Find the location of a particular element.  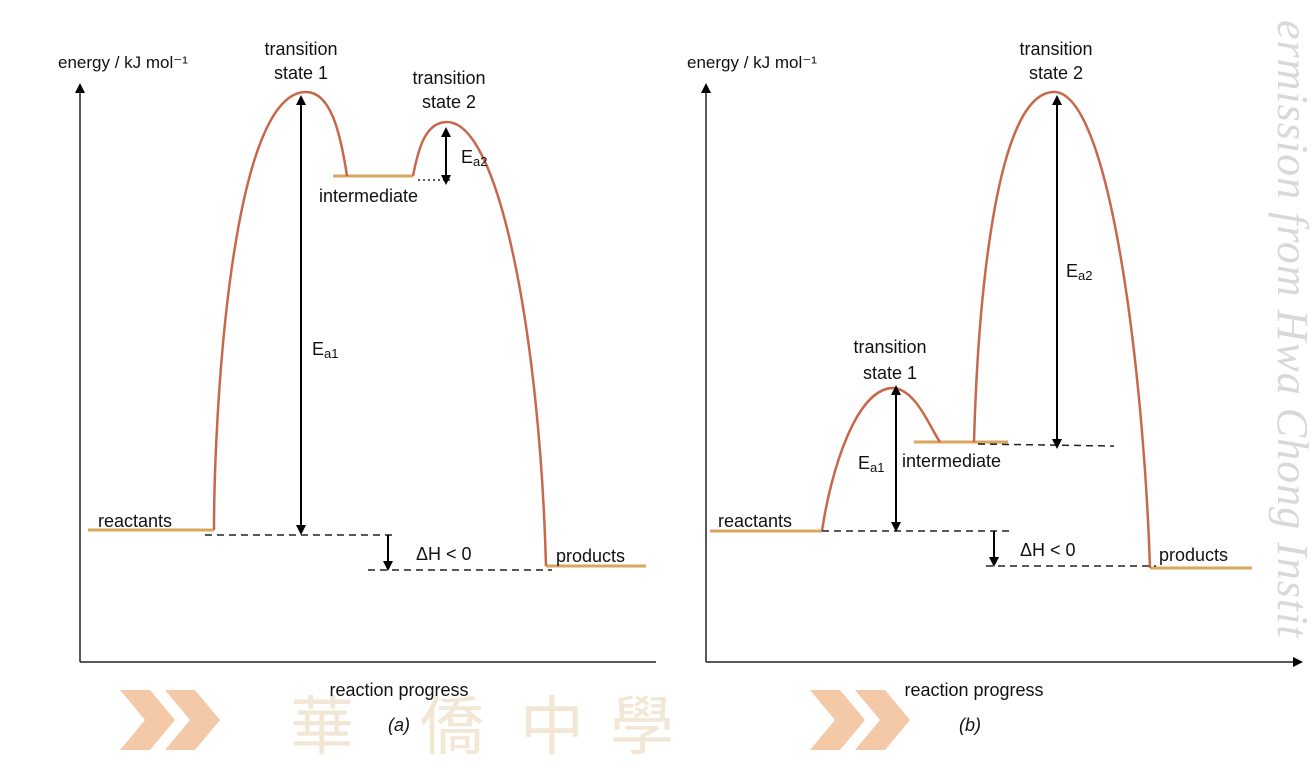

intermediate-dashed-line is located at coordinates (1046, 445).